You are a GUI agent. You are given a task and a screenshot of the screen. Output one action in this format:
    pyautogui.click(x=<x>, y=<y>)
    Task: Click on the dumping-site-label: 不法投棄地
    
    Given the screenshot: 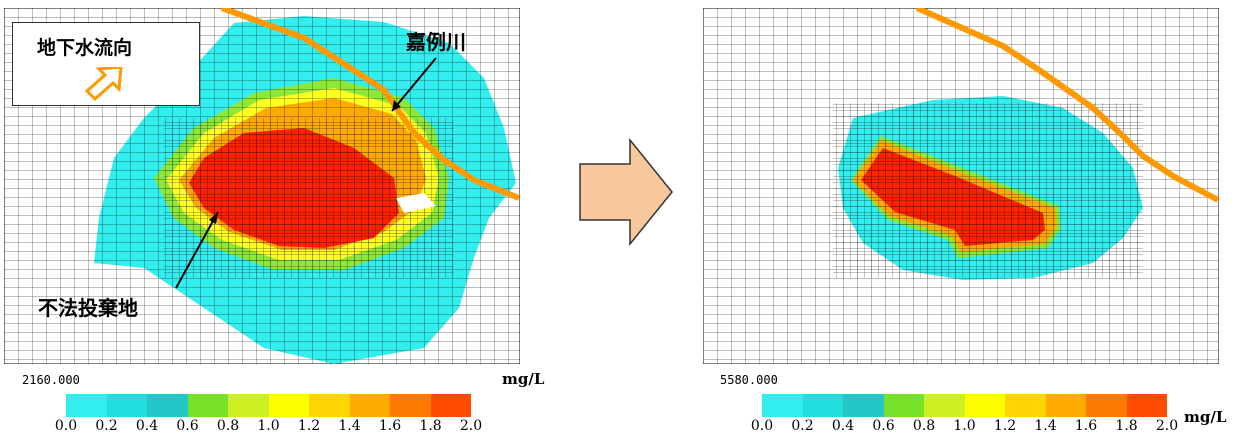 What is the action you would take?
    pyautogui.click(x=88, y=308)
    